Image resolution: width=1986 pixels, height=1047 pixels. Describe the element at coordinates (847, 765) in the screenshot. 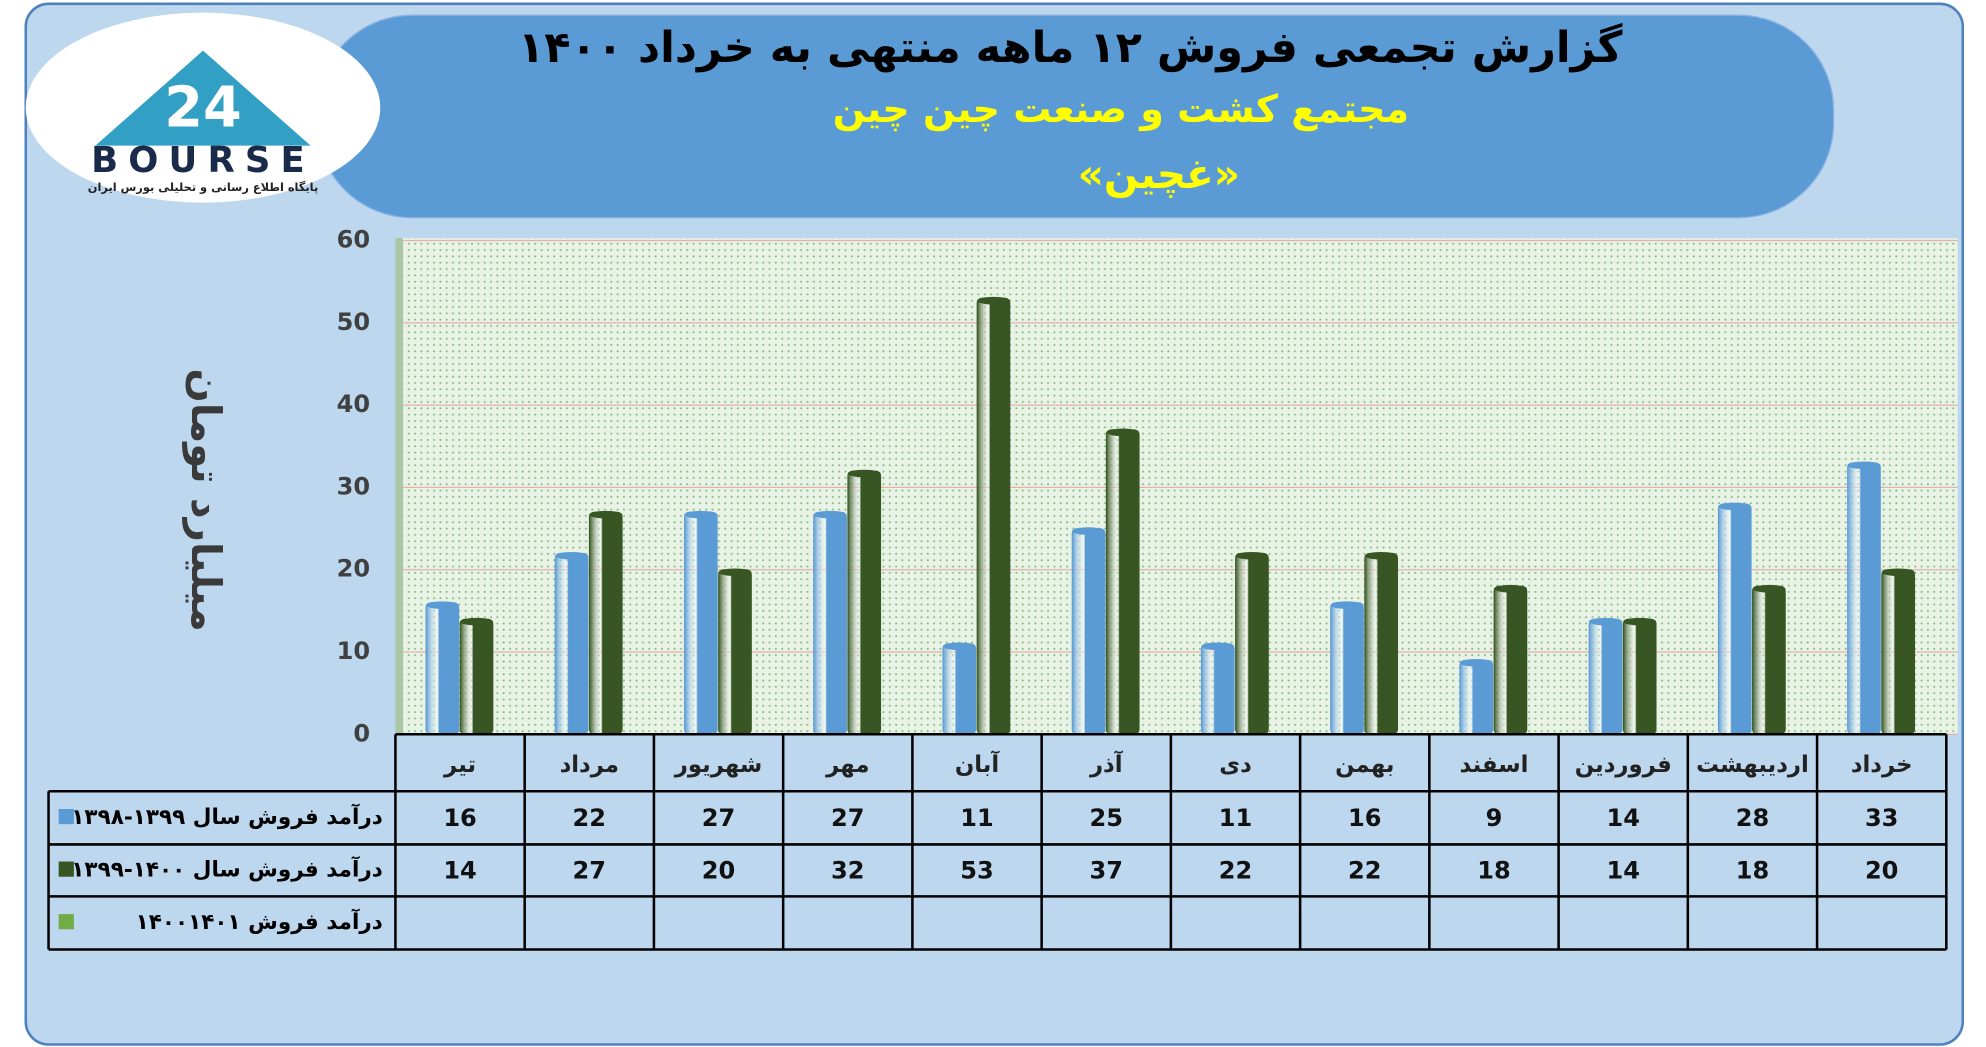

I see `x-tick-label: مهر` at that location.